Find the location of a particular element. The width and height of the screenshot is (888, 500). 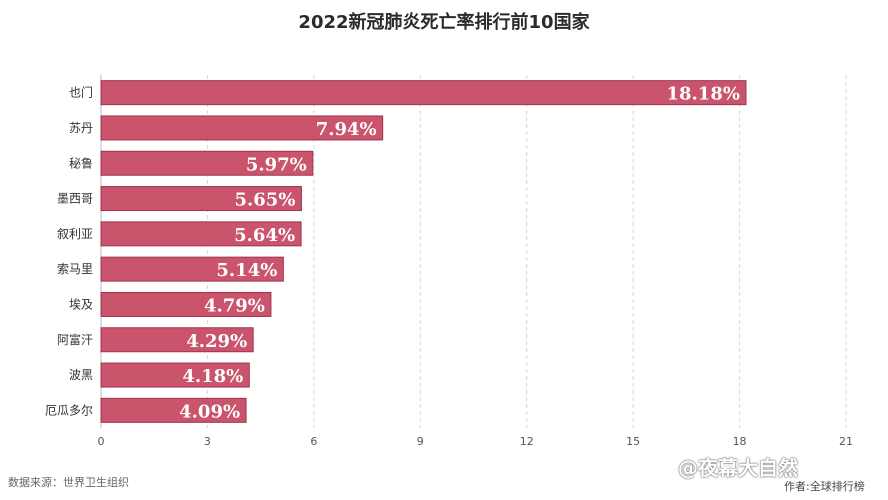

value-label: 4.18% is located at coordinates (212, 376).